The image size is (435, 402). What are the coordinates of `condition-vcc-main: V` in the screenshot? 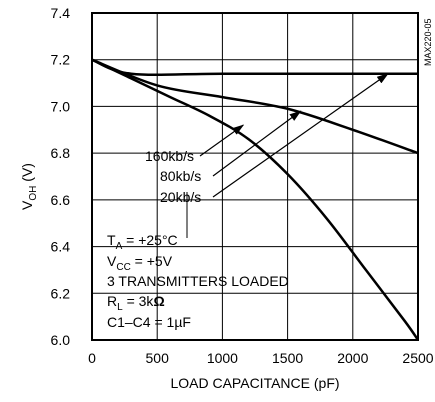 It's located at (112, 261).